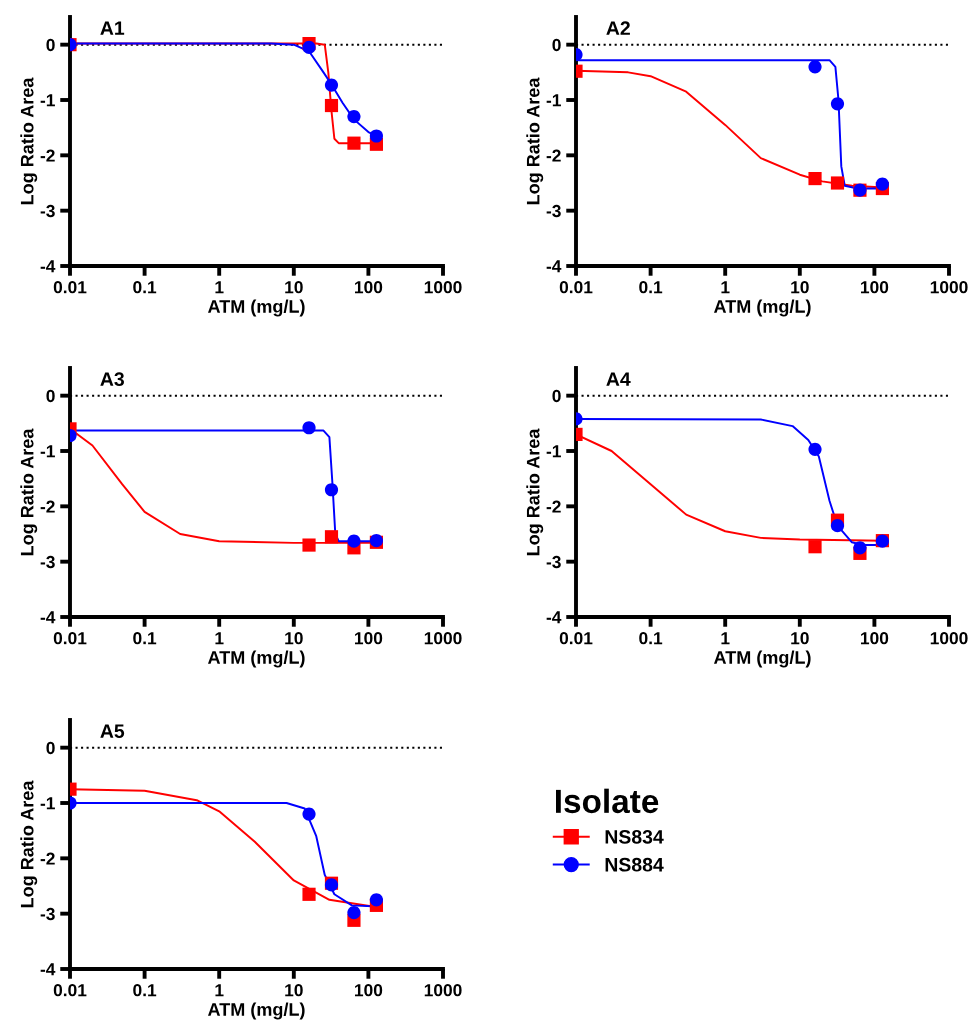 The height and width of the screenshot is (1029, 972). What do you see at coordinates (112, 379) in the screenshot?
I see `chart-title: A3` at bounding box center [112, 379].